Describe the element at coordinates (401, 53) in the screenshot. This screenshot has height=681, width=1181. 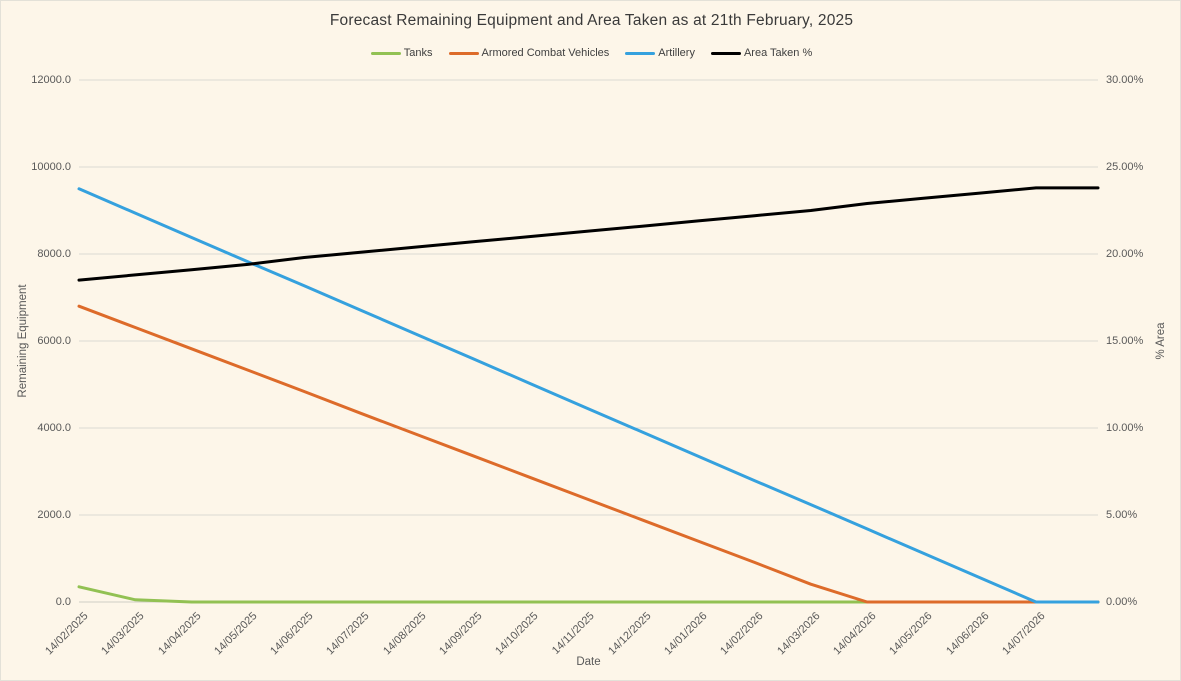
I see `legend-item-tanks: Tanks` at that location.